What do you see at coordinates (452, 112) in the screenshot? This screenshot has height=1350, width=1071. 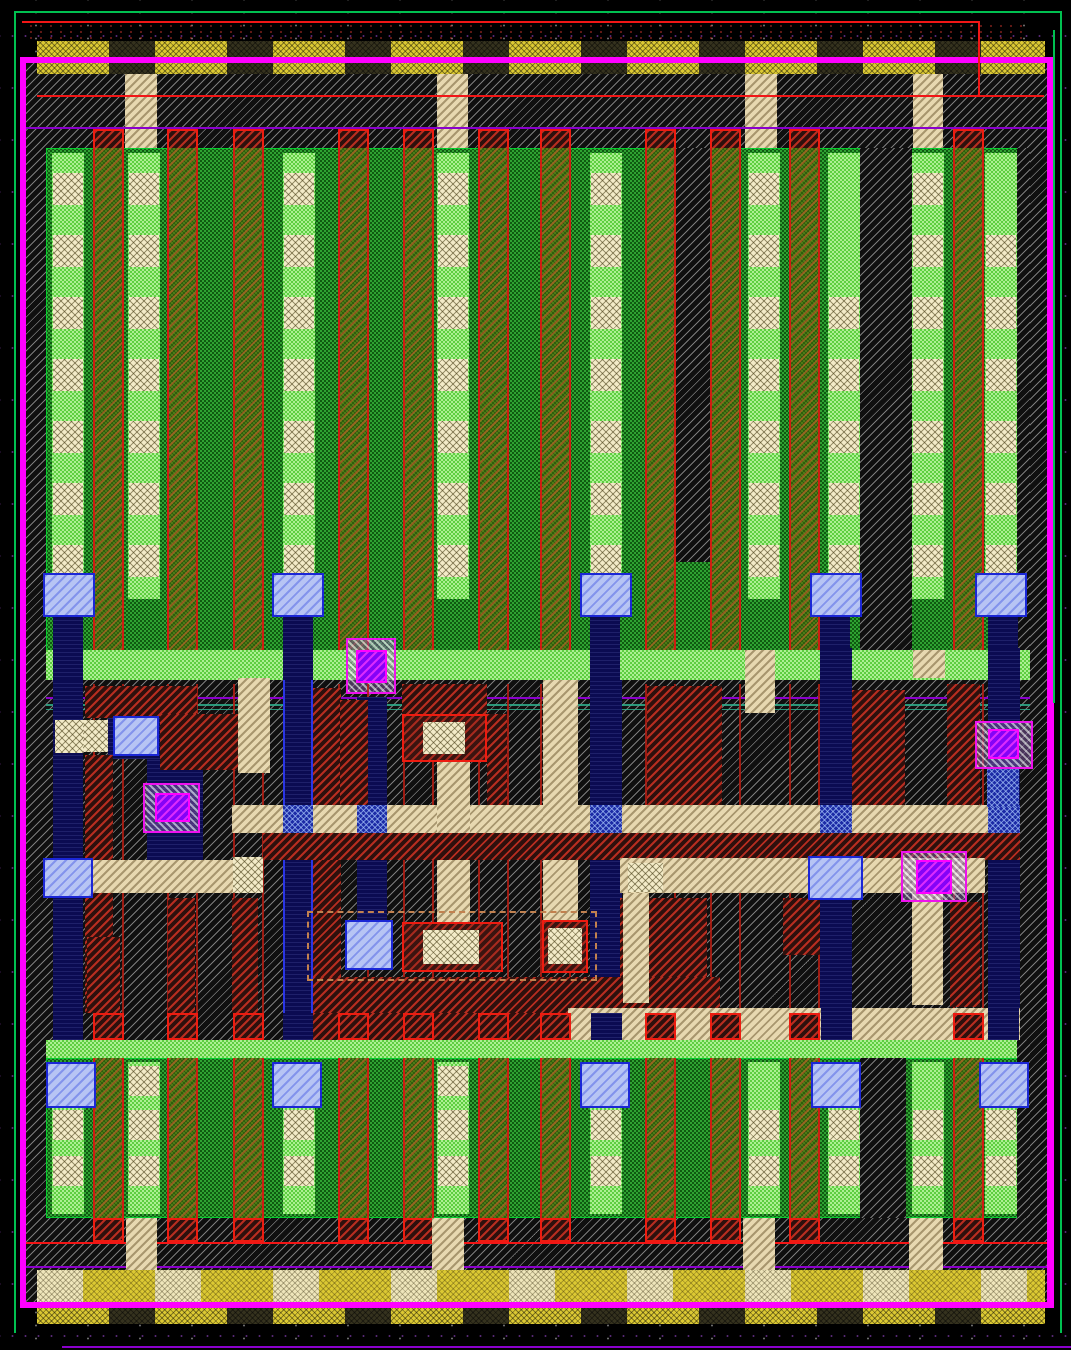 I see `poly-strap-t2` at bounding box center [452, 112].